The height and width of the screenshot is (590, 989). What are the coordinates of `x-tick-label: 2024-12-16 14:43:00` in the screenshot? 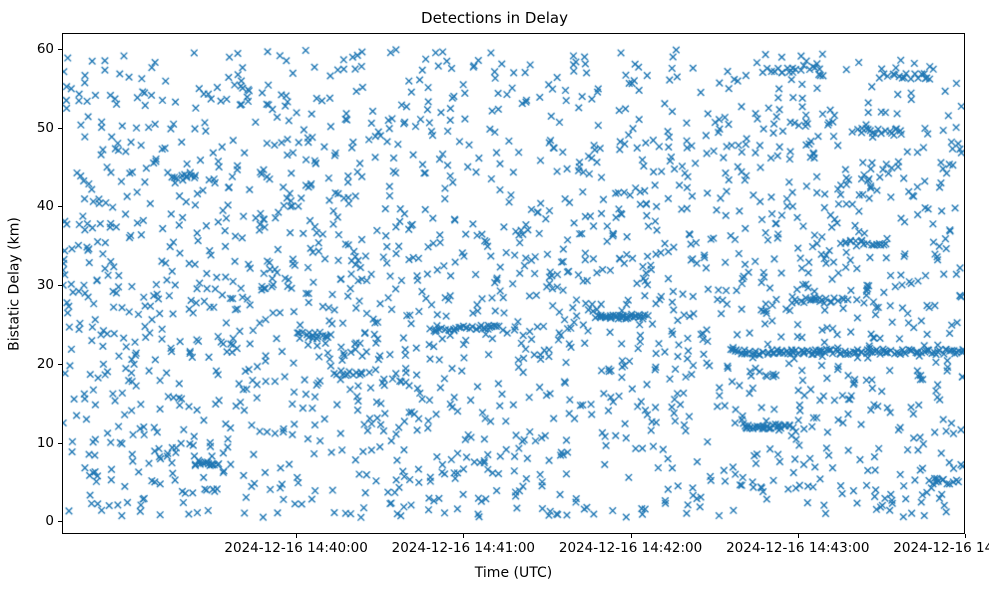 It's located at (798, 548).